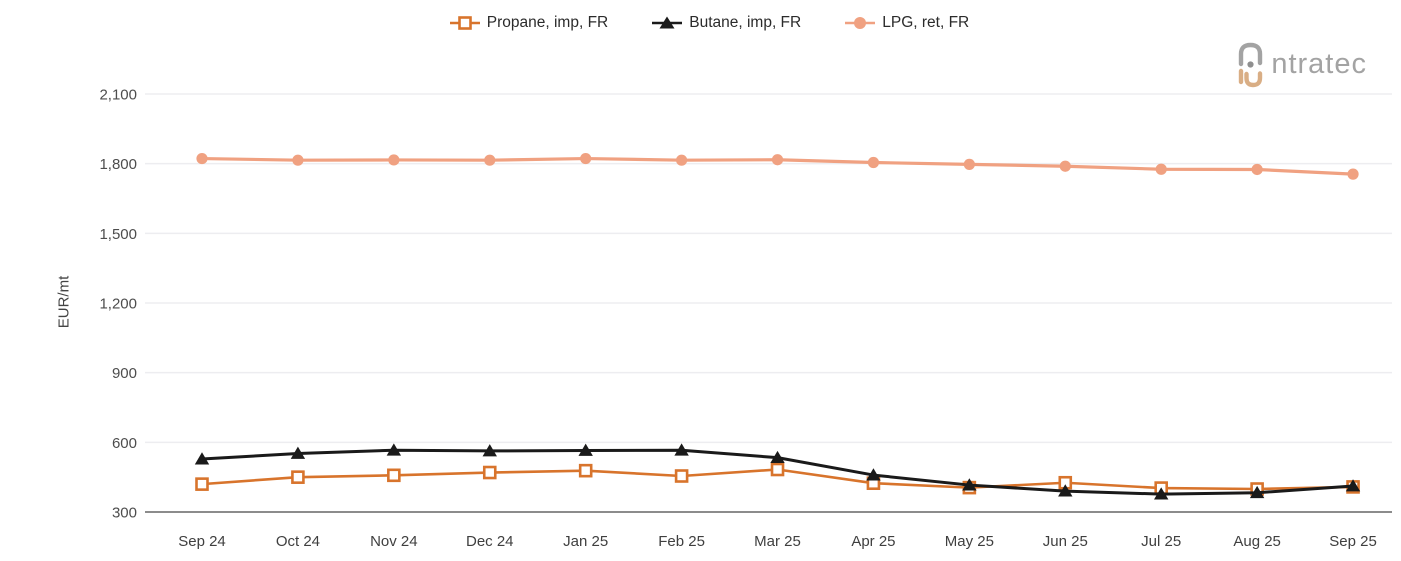 Image resolution: width=1401 pixels, height=561 pixels. I want to click on x-tick-label-sep-25: Sep 25, so click(1353, 541).